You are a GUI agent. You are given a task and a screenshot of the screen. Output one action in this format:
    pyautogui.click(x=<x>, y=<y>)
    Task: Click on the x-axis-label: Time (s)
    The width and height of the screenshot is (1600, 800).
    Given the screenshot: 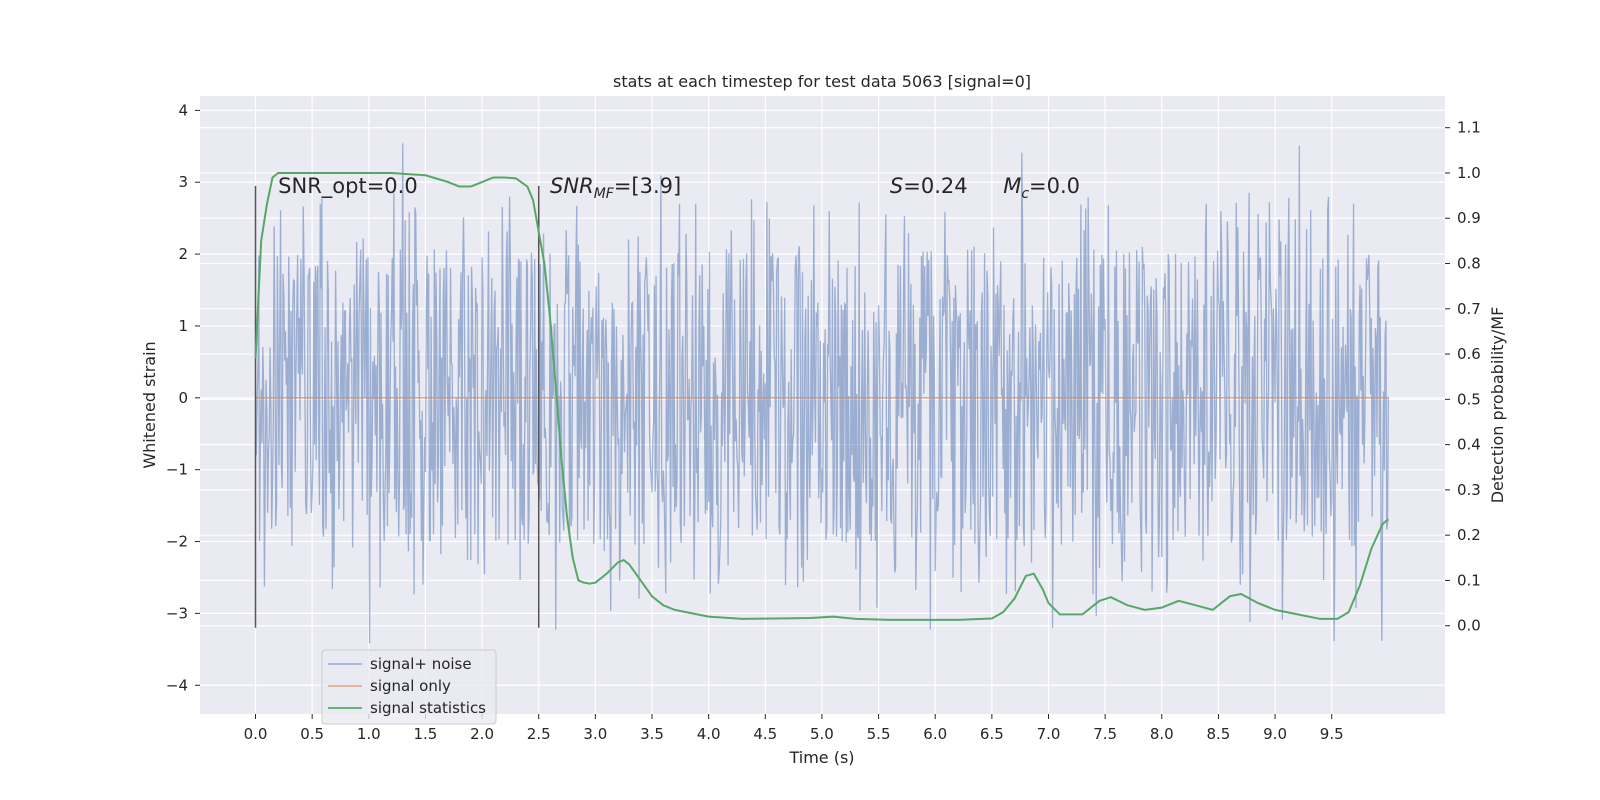 What is the action you would take?
    pyautogui.click(x=821, y=757)
    